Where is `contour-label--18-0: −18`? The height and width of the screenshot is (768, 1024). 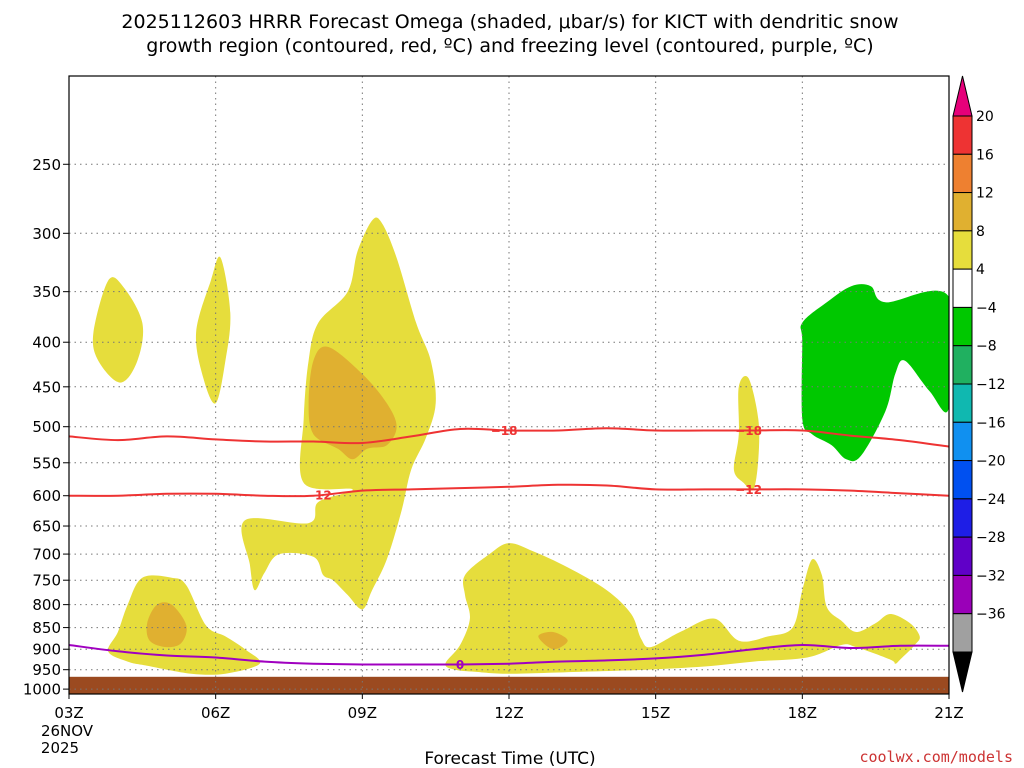
contour-label--18-0: −18 is located at coordinates (504, 431).